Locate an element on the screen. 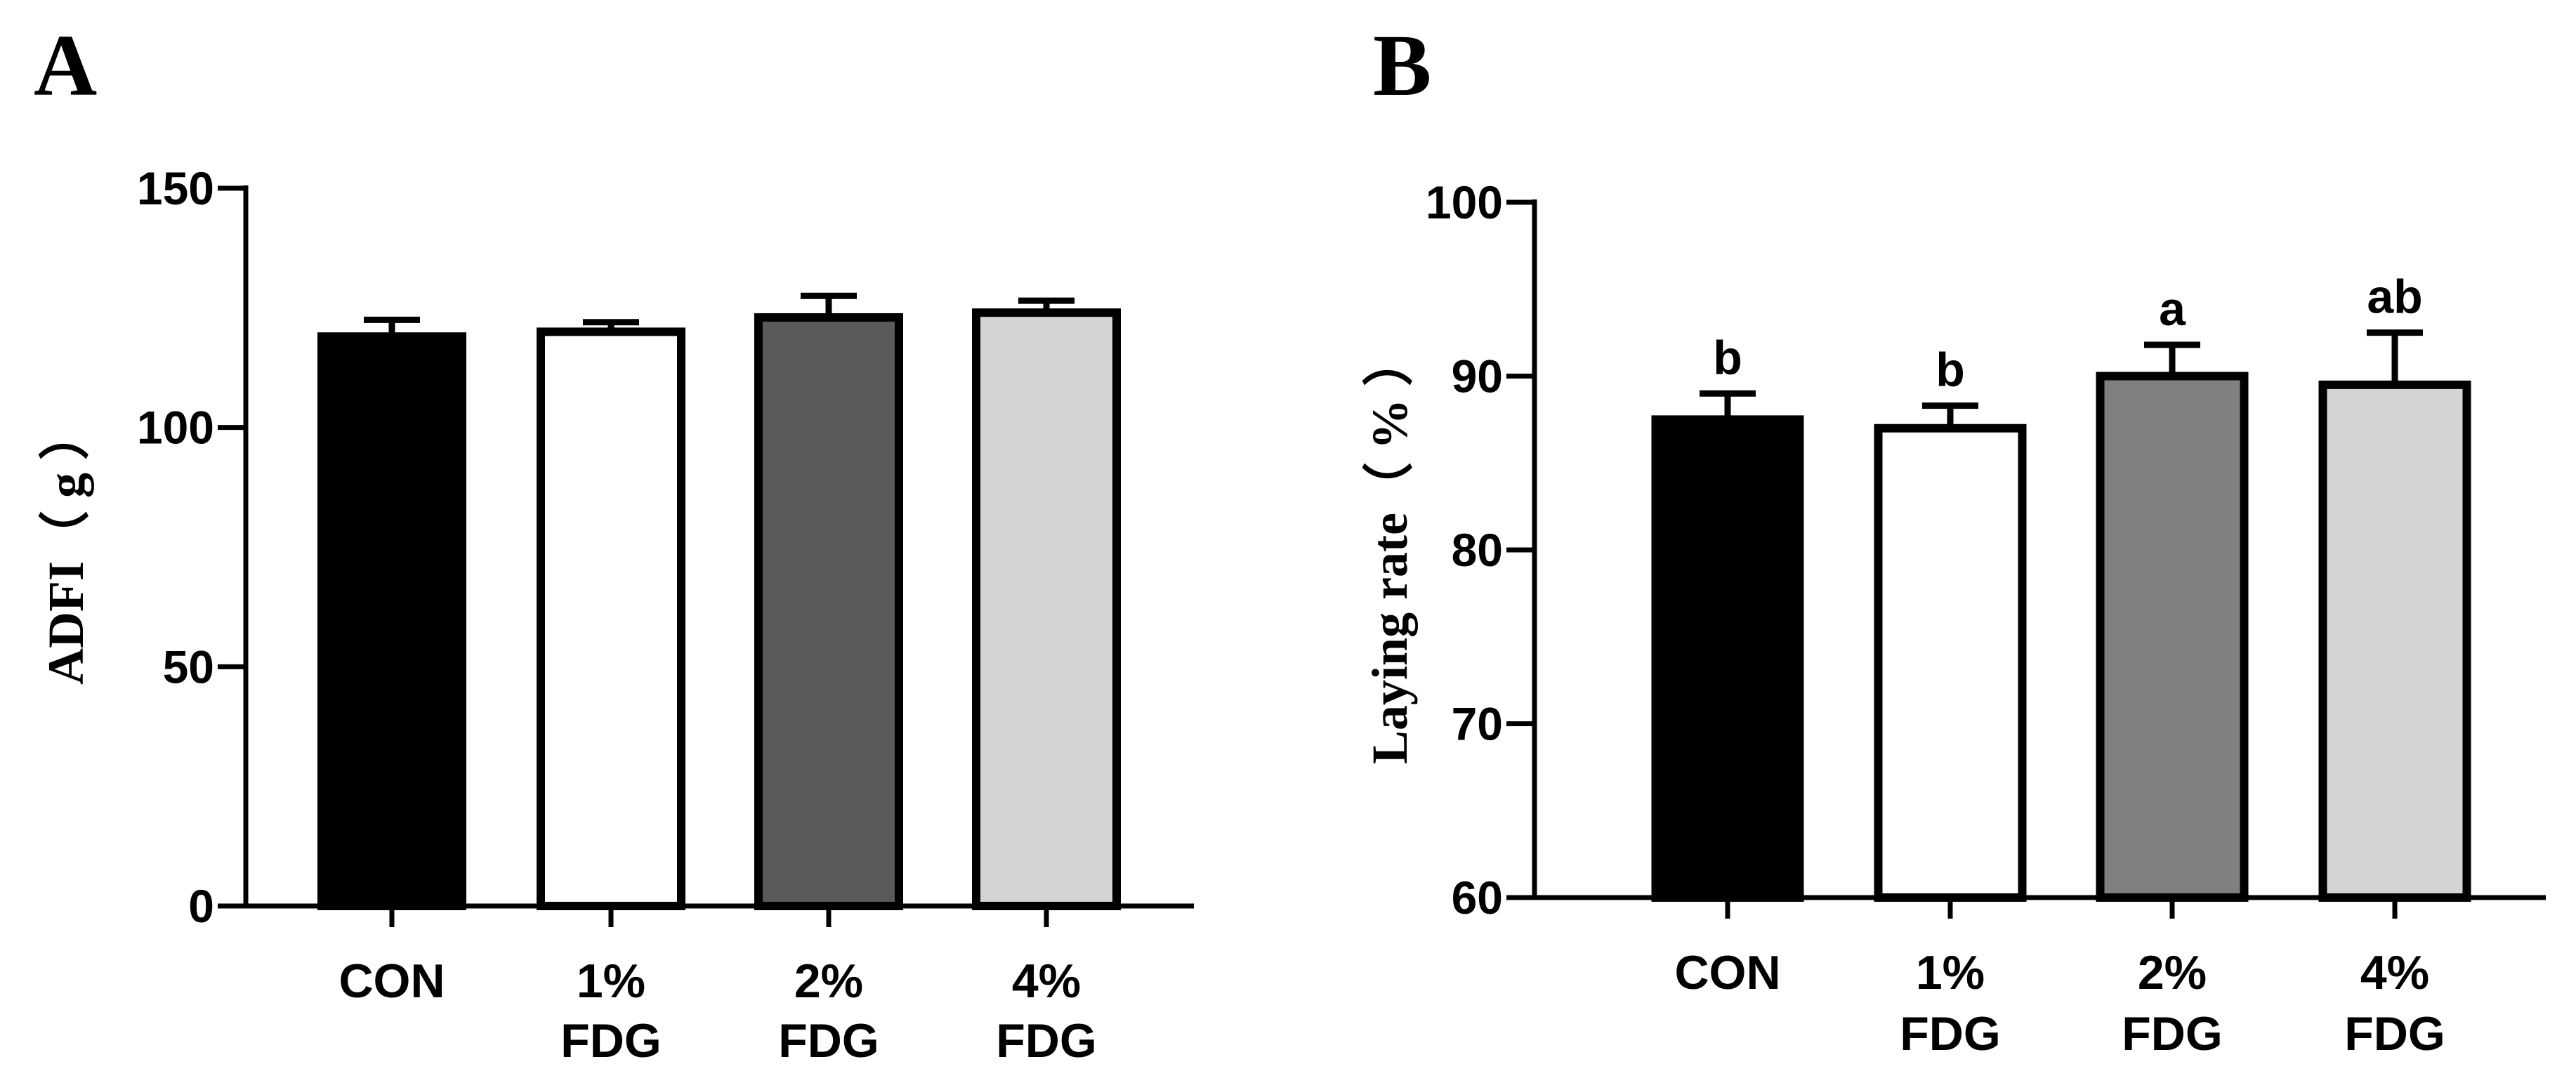 The image size is (2576, 1090). panel-letter: A is located at coordinates (65, 66).